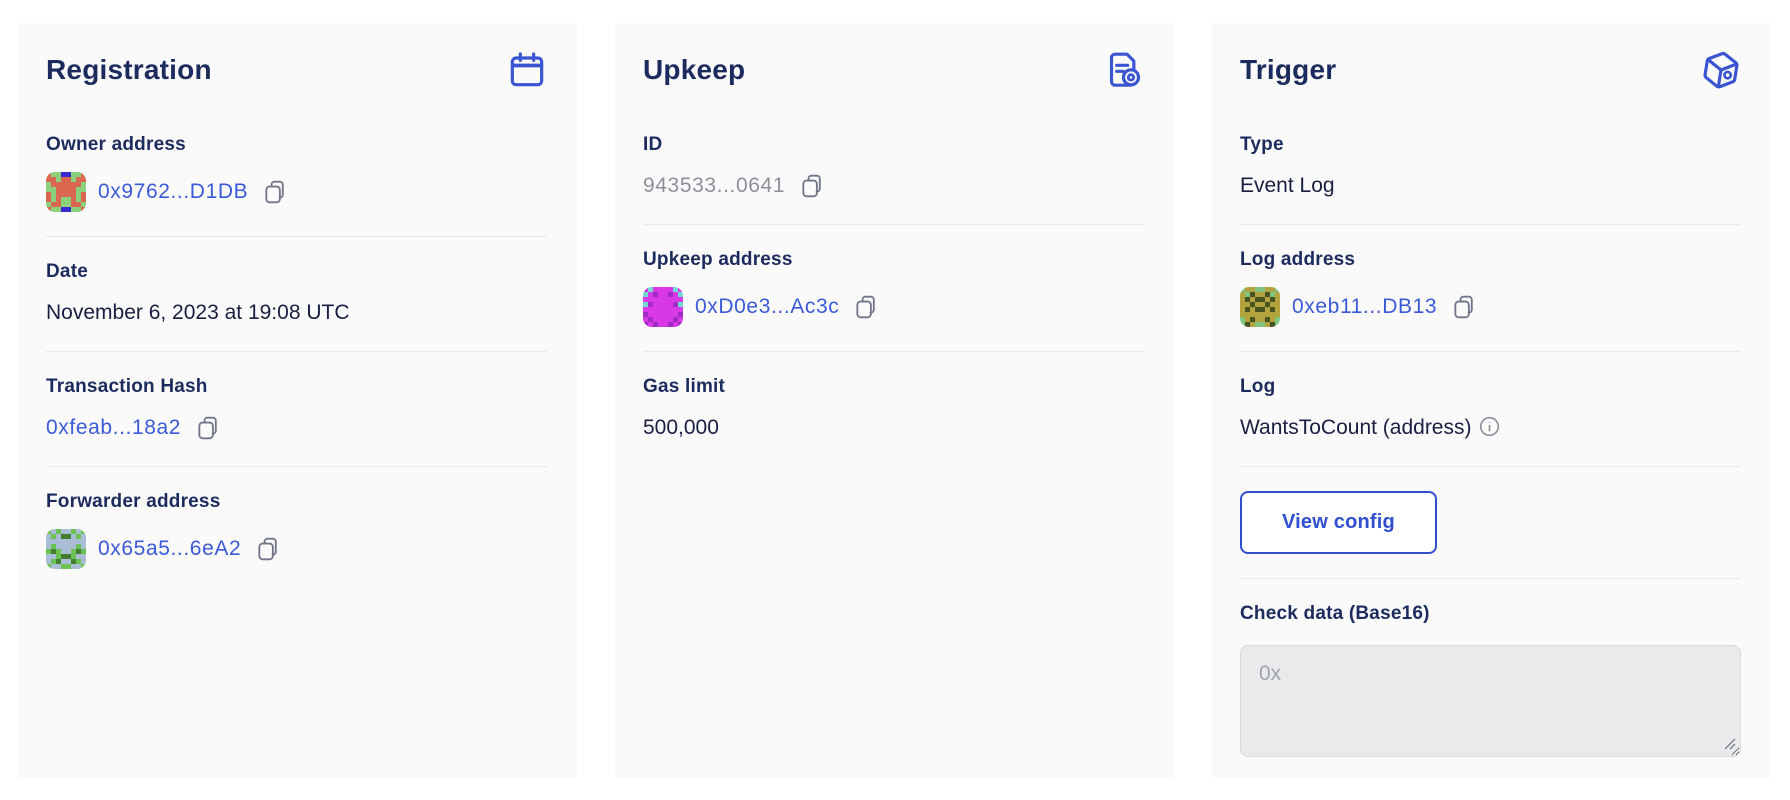 Image resolution: width=1790 pixels, height=800 pixels. I want to click on log-address-link: 0xeb11...DB13, so click(1365, 306).